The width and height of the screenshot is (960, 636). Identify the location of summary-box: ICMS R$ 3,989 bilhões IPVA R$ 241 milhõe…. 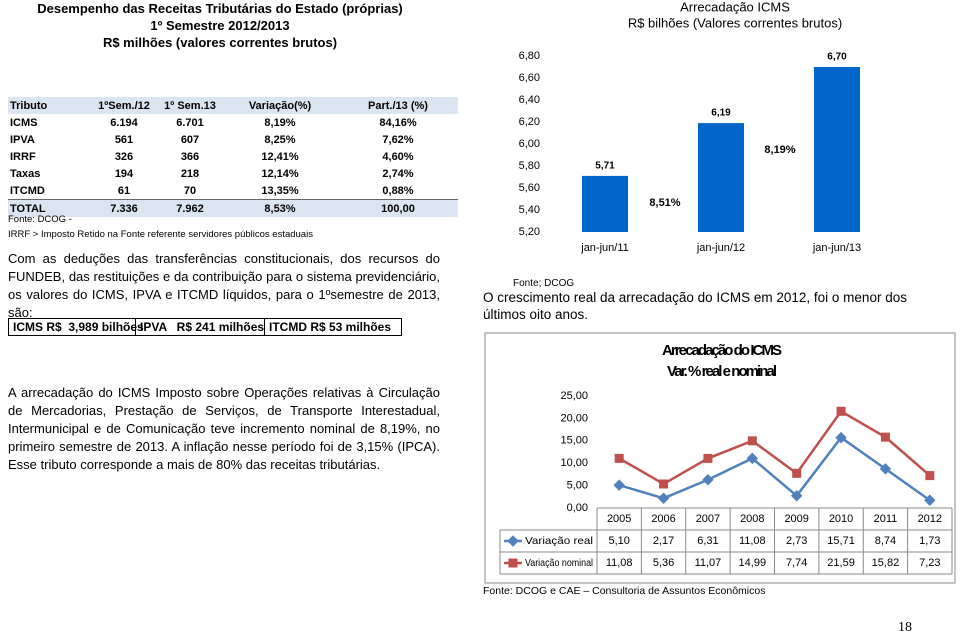
(205, 327).